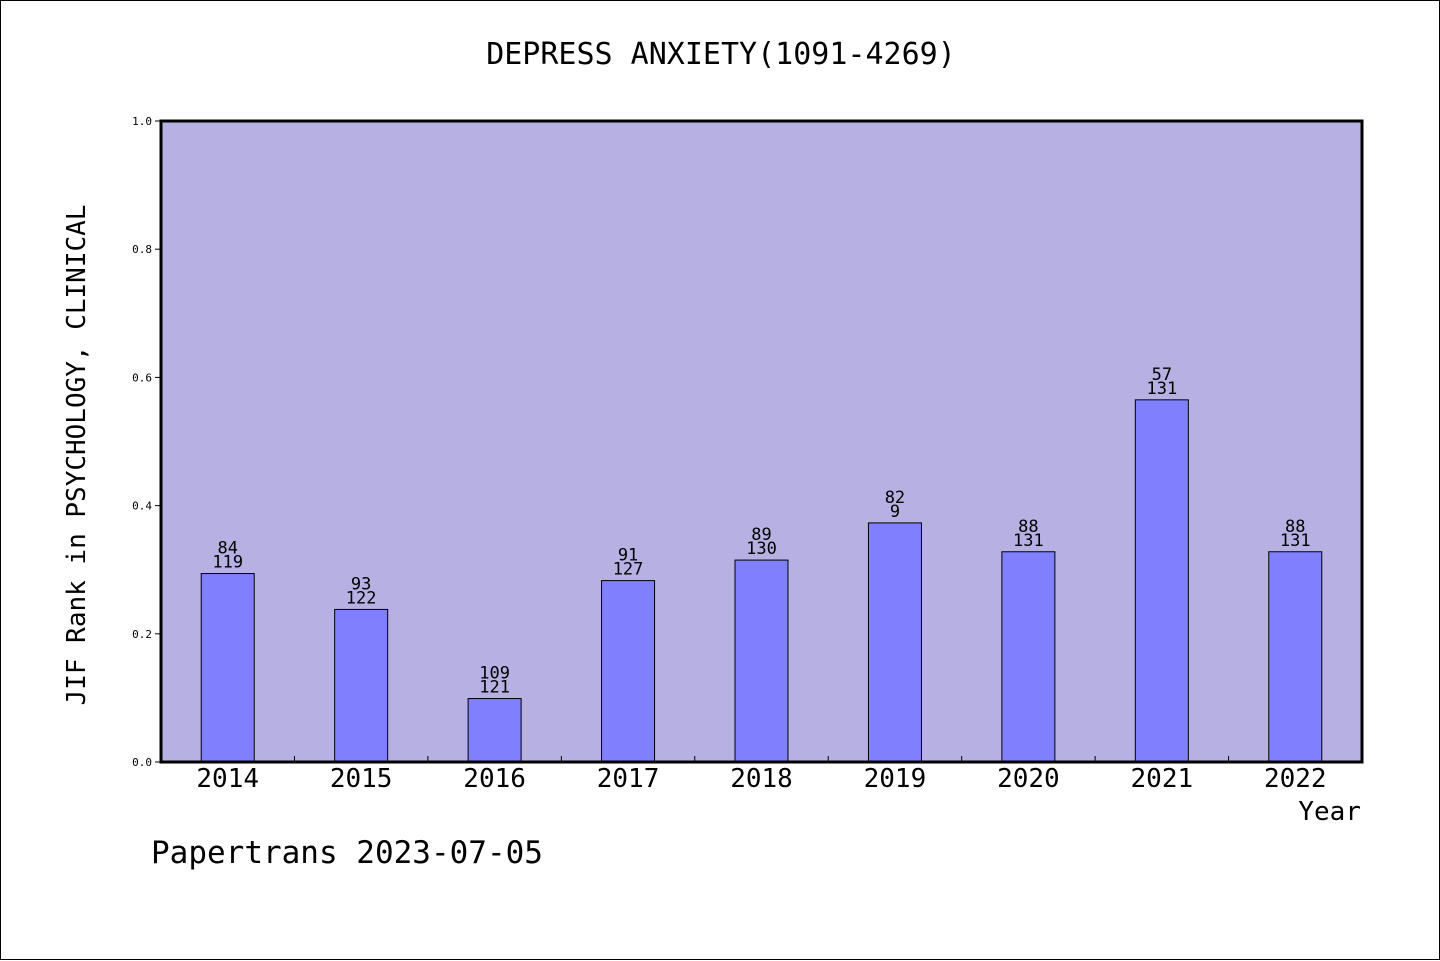 The image size is (1440, 961). I want to click on bar-2017, so click(628, 671).